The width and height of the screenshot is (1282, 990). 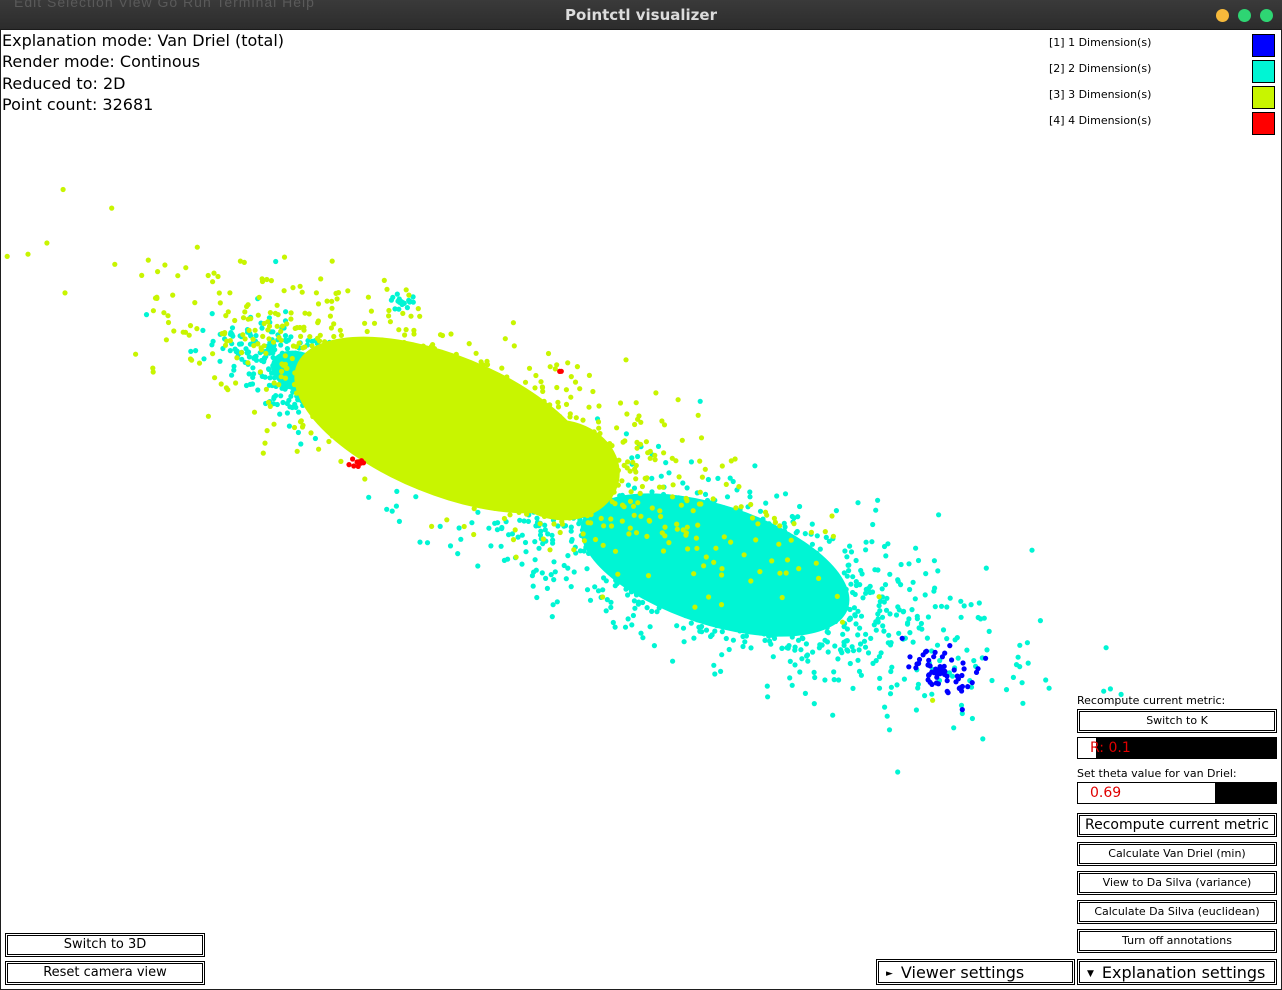 What do you see at coordinates (1177, 912) in the screenshot?
I see `calculate-da-silva-euclidean-button: Calculate Da Silva (euclidean)` at bounding box center [1177, 912].